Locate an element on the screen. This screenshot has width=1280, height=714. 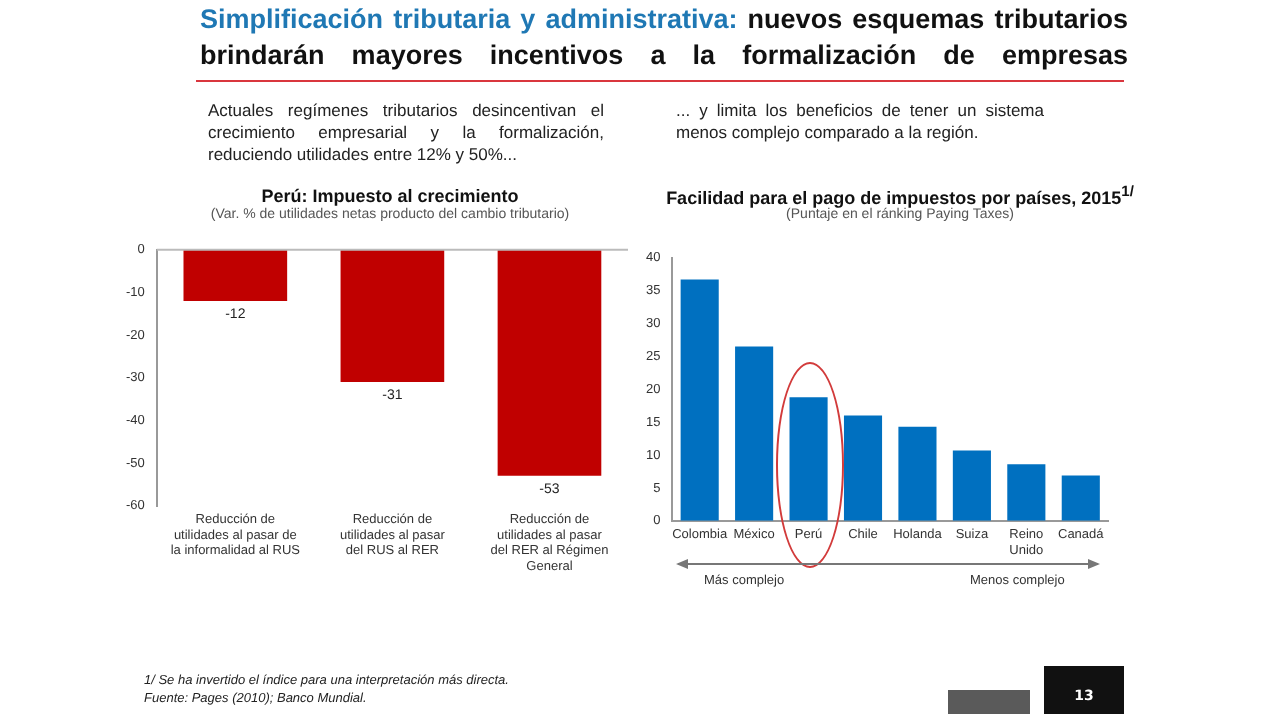
text: Simplificación tributaria y administrativa: is located at coordinates (469, 19).